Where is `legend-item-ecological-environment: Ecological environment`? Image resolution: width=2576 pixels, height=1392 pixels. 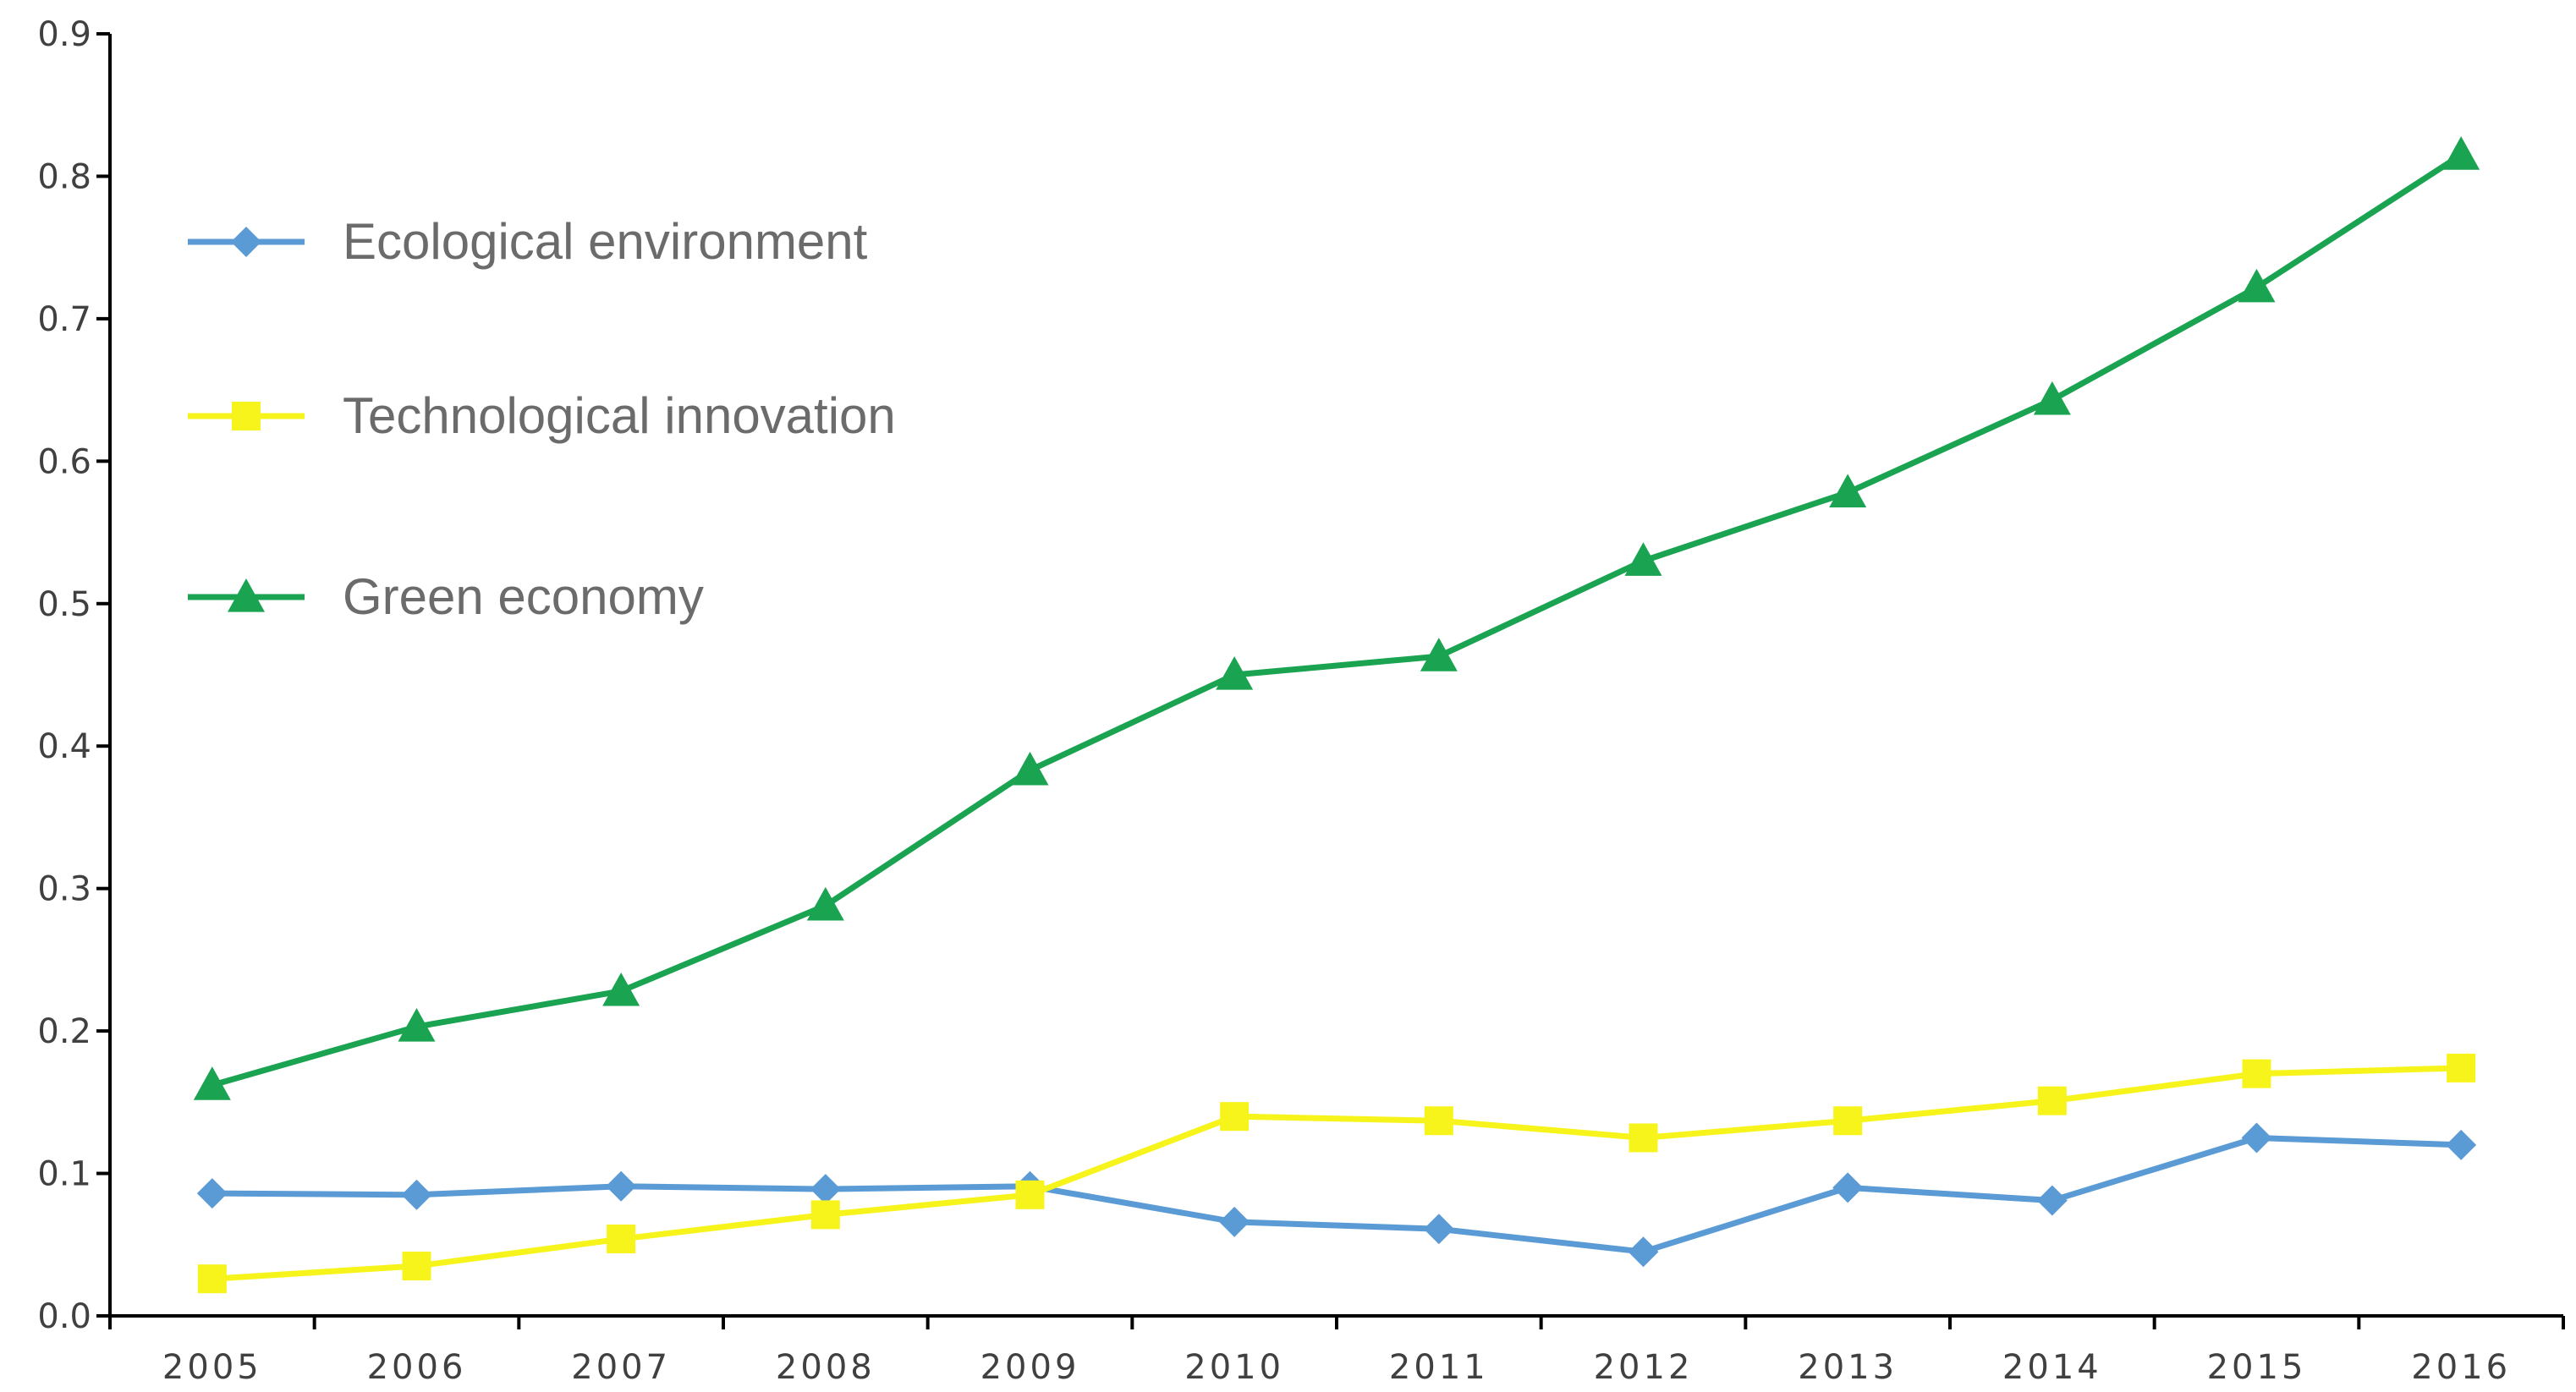
legend-item-ecological-environment: Ecological environment is located at coordinates (528, 242).